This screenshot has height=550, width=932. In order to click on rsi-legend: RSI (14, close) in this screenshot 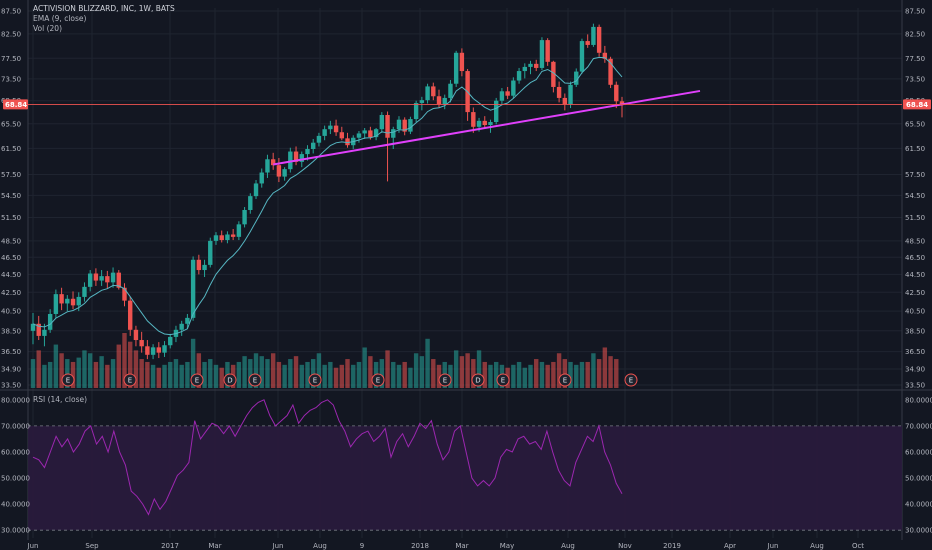, I will do `click(60, 399)`.